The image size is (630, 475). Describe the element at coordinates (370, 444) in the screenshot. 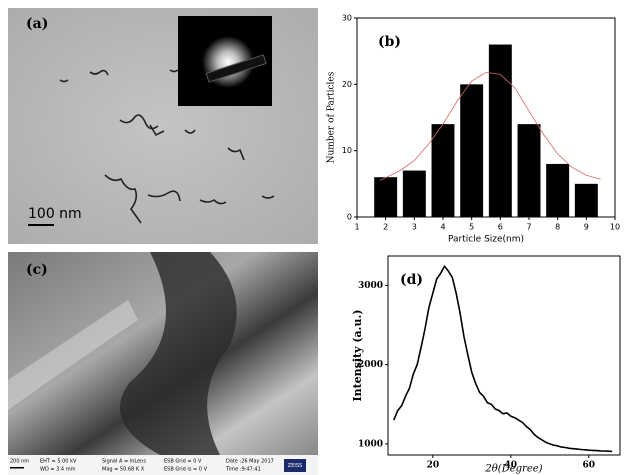

I see `y-tick-label: 1000` at that location.